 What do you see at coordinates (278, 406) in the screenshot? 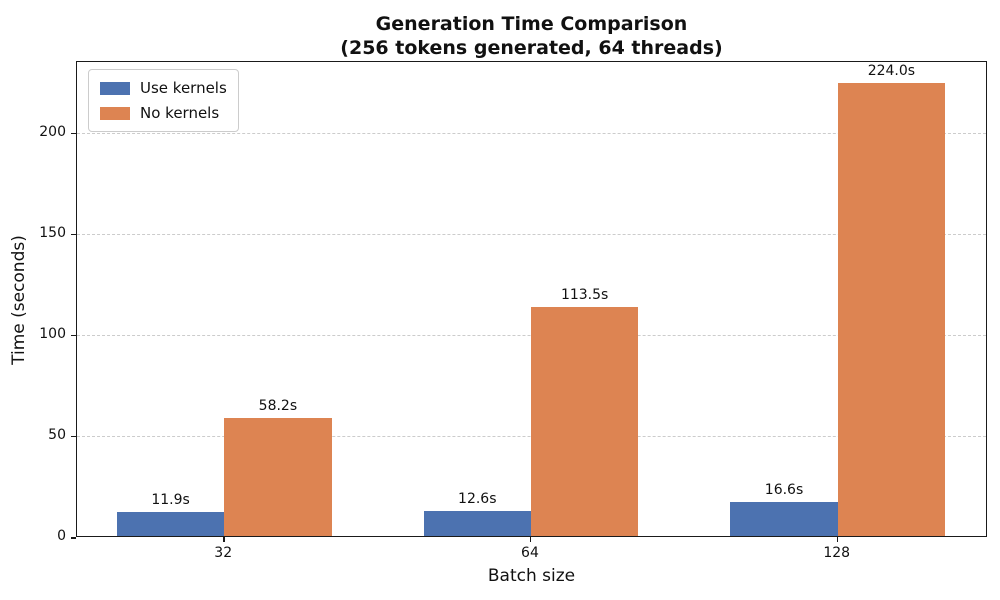
I see `bar-value-label-no-kernels-32: 58.2s` at bounding box center [278, 406].